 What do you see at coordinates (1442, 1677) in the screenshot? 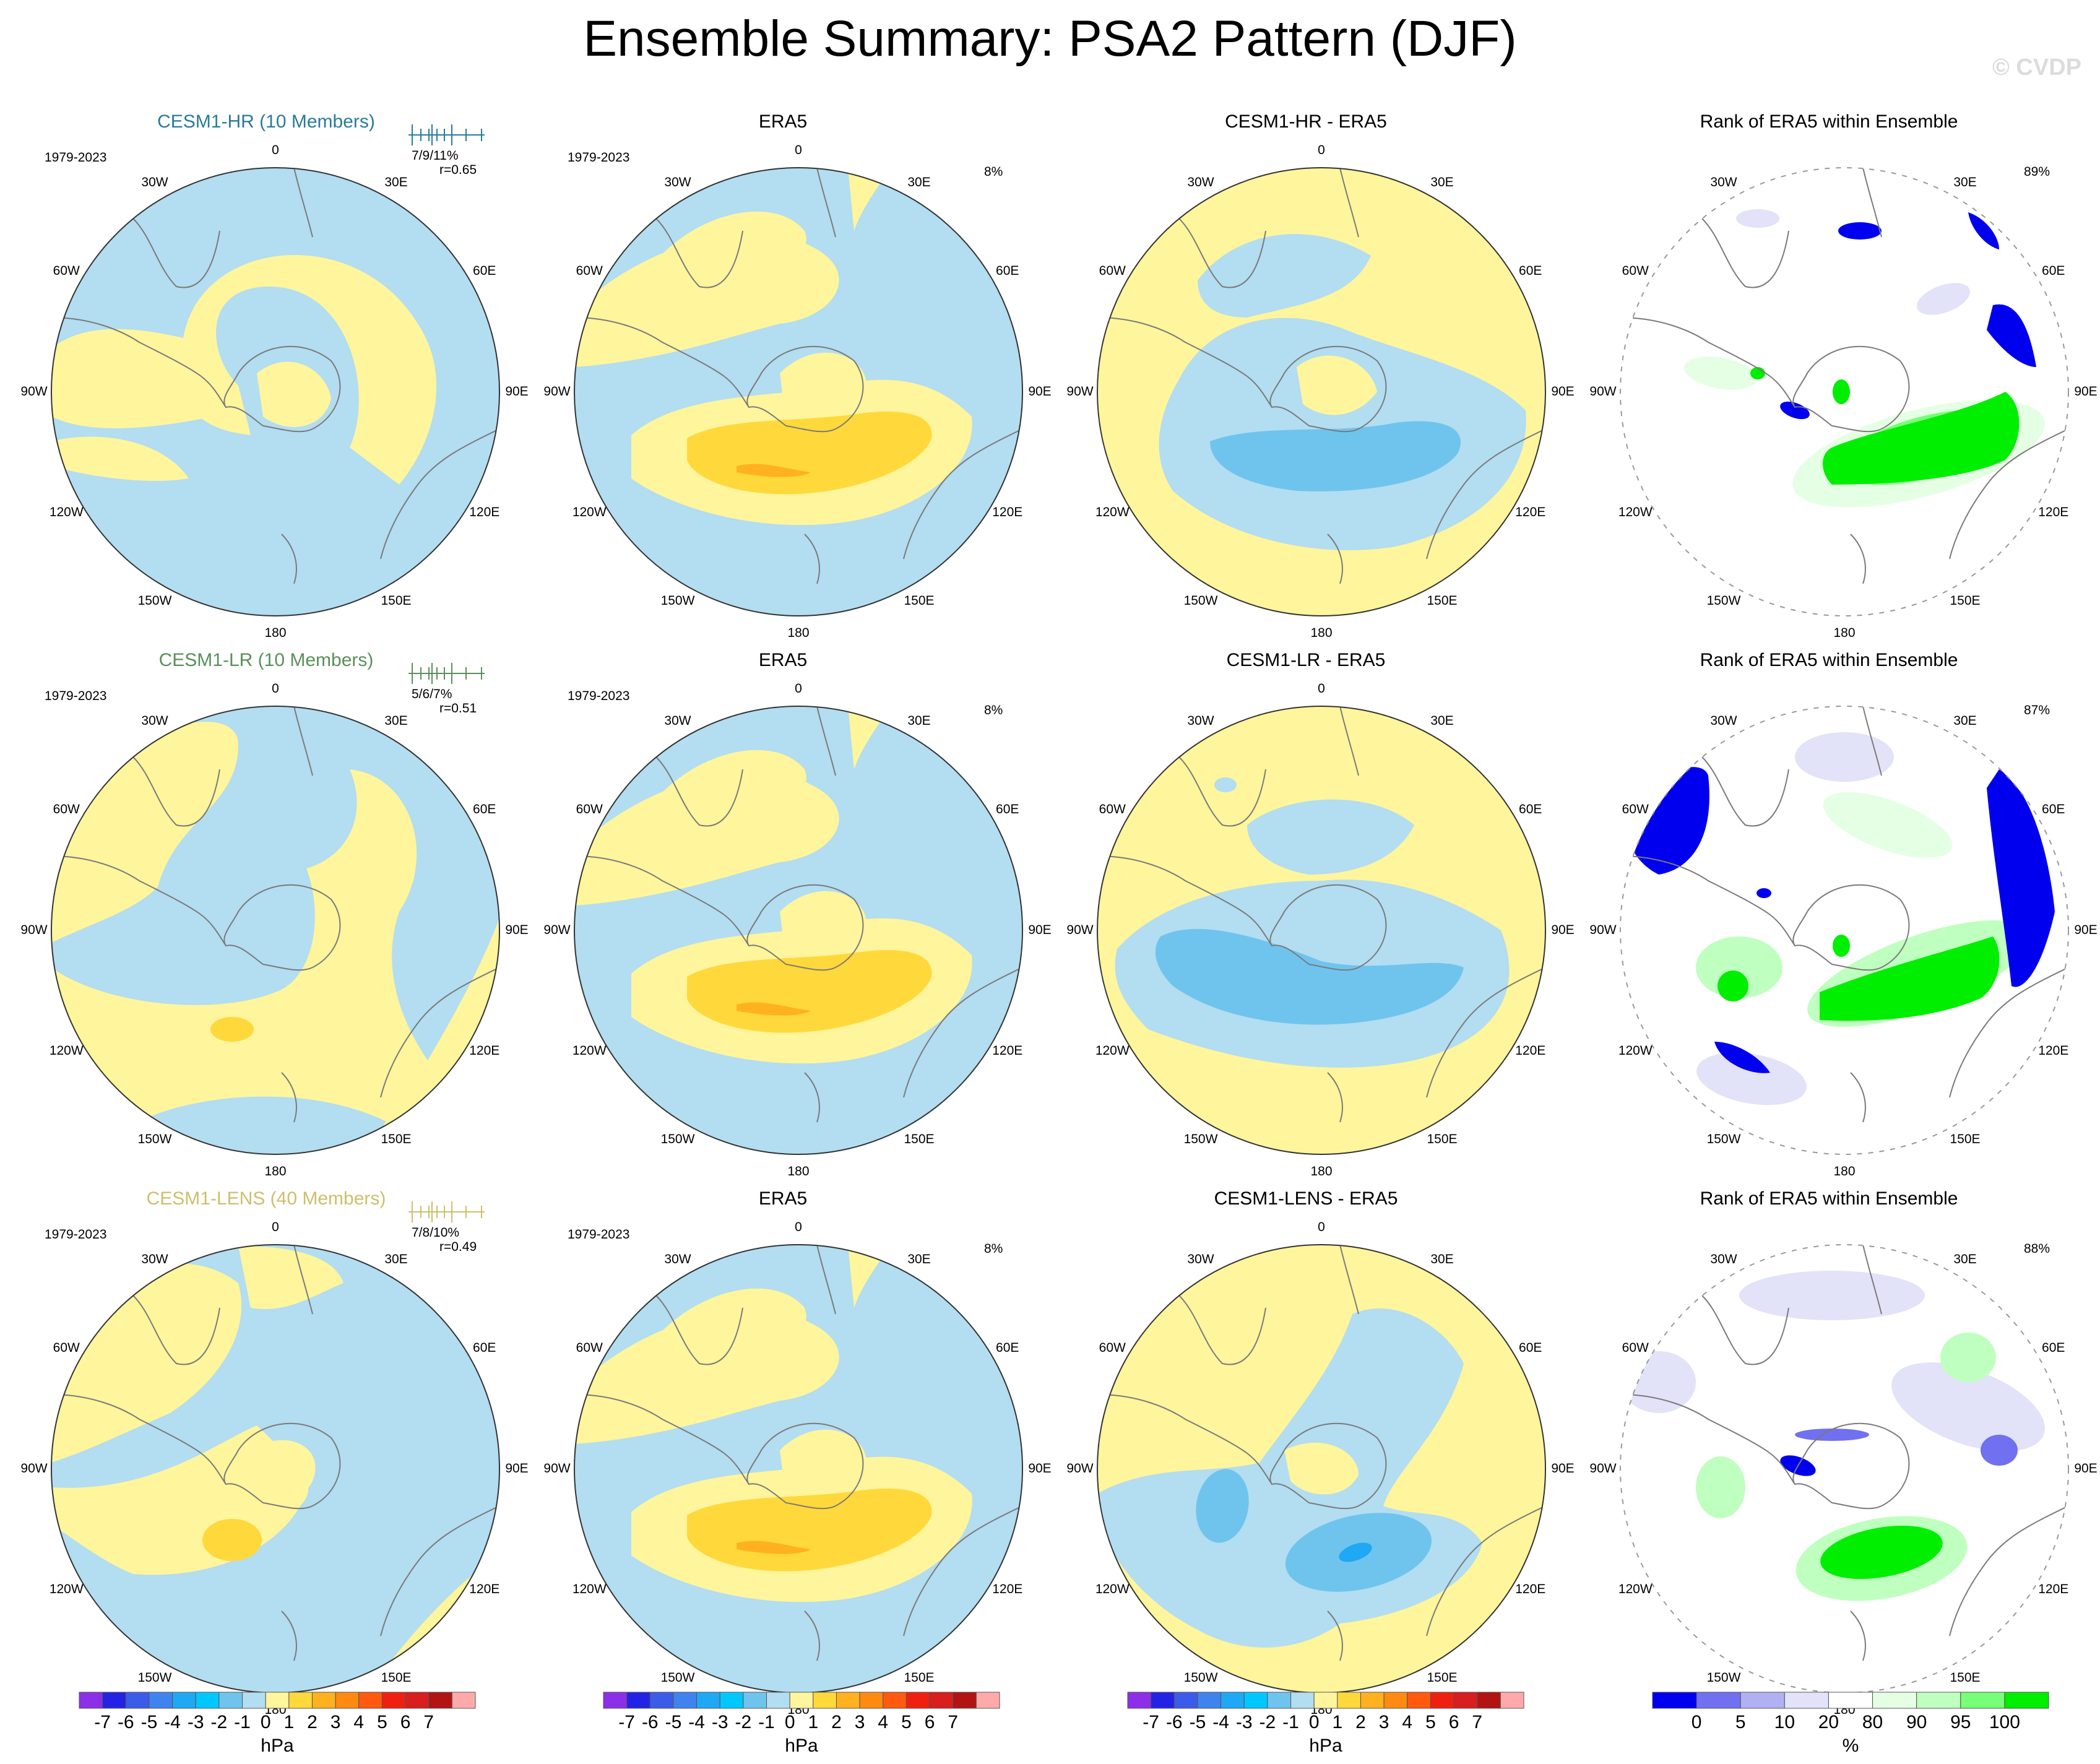
I see `longitude-label: 150E` at bounding box center [1442, 1677].